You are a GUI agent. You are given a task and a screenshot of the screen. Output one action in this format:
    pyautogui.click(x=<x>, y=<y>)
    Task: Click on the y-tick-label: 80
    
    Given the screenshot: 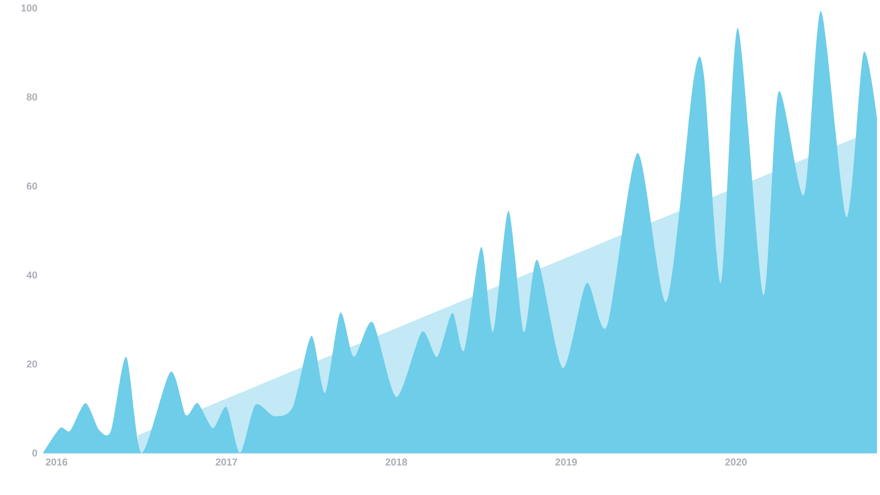 What is the action you would take?
    pyautogui.click(x=32, y=97)
    